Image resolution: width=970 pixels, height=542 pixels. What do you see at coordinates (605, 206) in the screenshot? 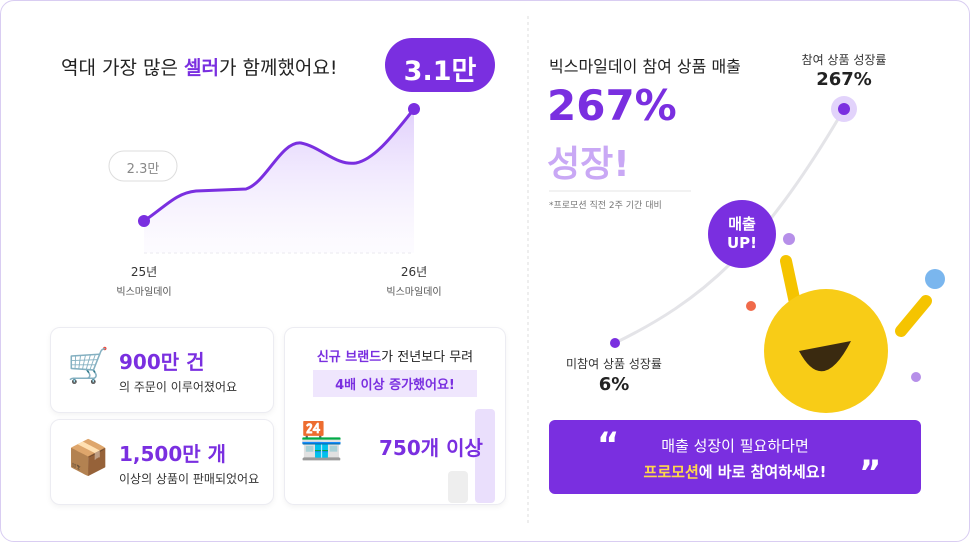
I see `note: *프로모션 직전 2주 기간 대비` at bounding box center [605, 206].